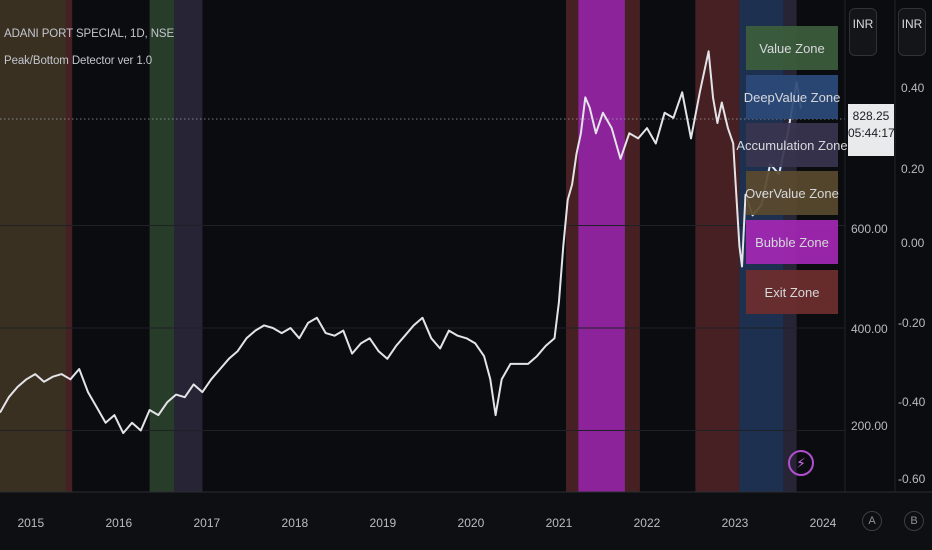 Image resolution: width=932 pixels, height=550 pixels. Describe the element at coordinates (912, 402) in the screenshot. I see `osc-tick-neg0.40: -0.40` at that location.